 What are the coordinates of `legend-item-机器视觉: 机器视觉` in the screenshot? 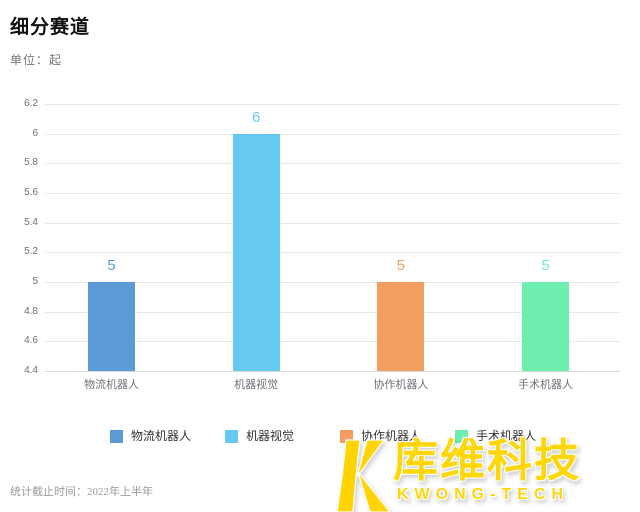 It's located at (259, 436).